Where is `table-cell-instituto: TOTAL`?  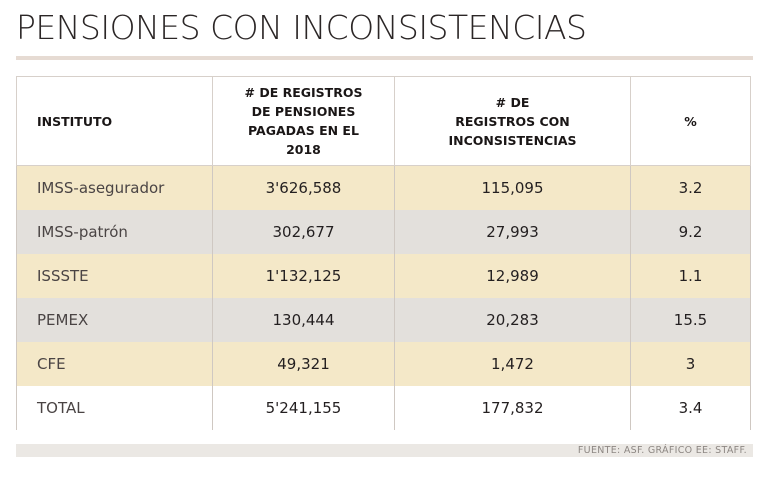 table-cell-instituto: TOTAL is located at coordinates (114, 408).